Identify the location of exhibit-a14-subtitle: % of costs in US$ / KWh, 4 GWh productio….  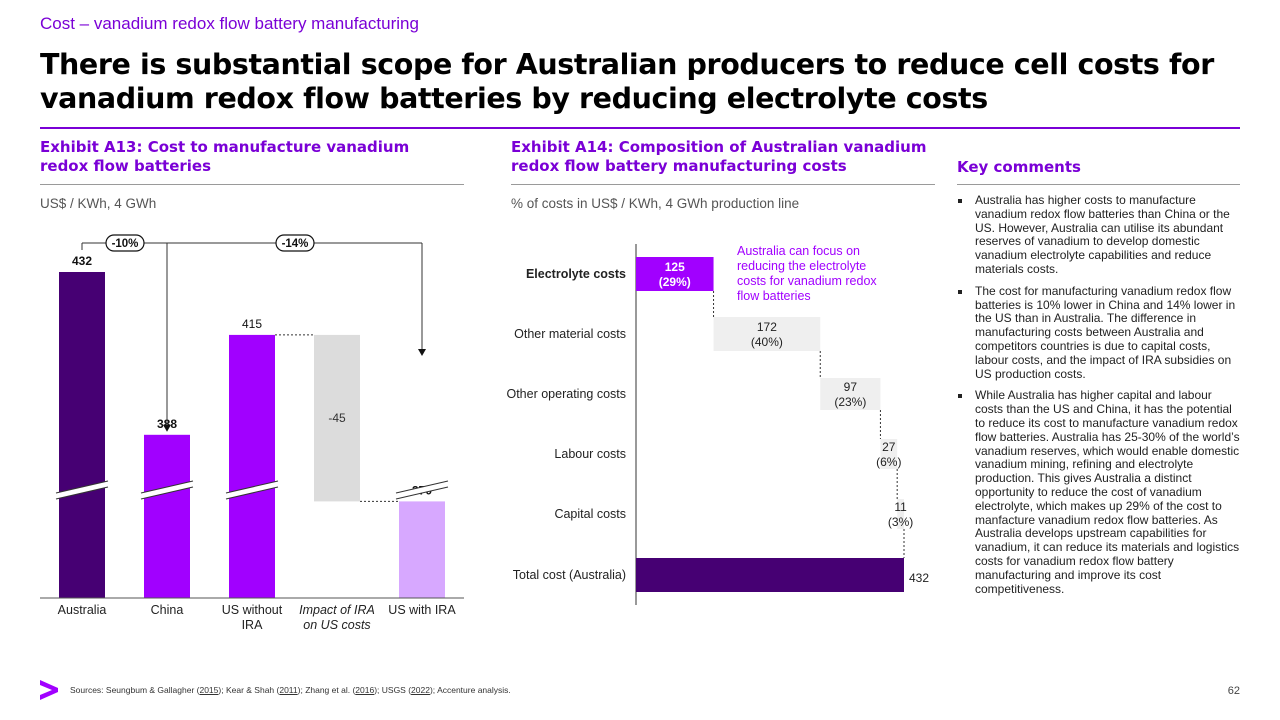
(655, 203).